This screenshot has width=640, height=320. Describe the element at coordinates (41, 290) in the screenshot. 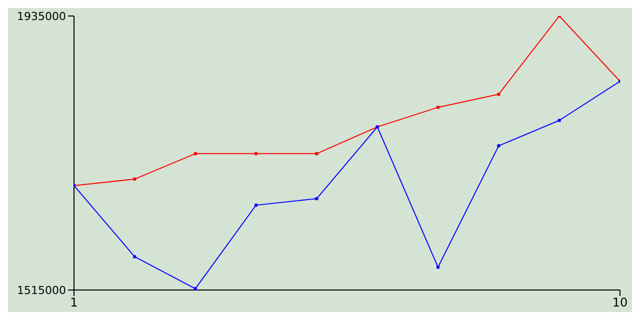

I see `y-tick-label: 1515000` at that location.